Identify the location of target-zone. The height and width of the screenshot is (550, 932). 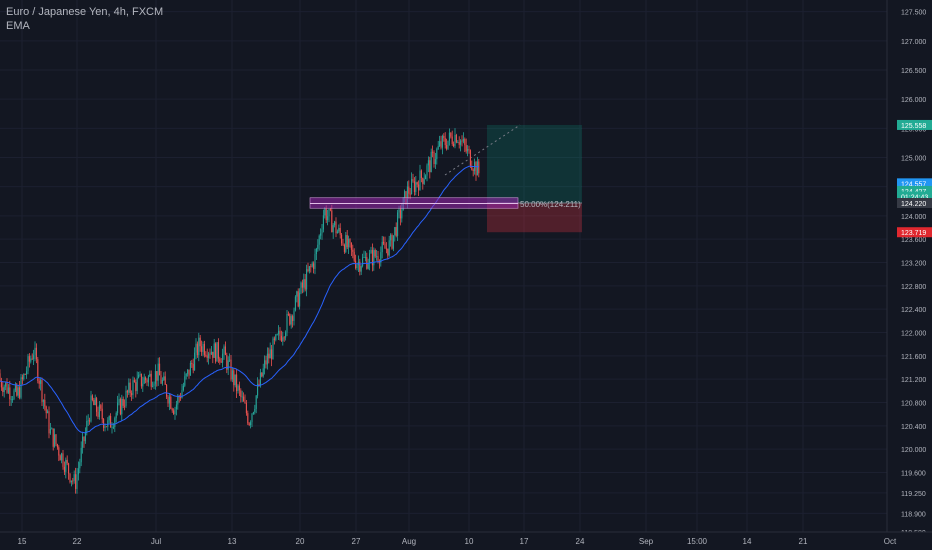
(534, 163).